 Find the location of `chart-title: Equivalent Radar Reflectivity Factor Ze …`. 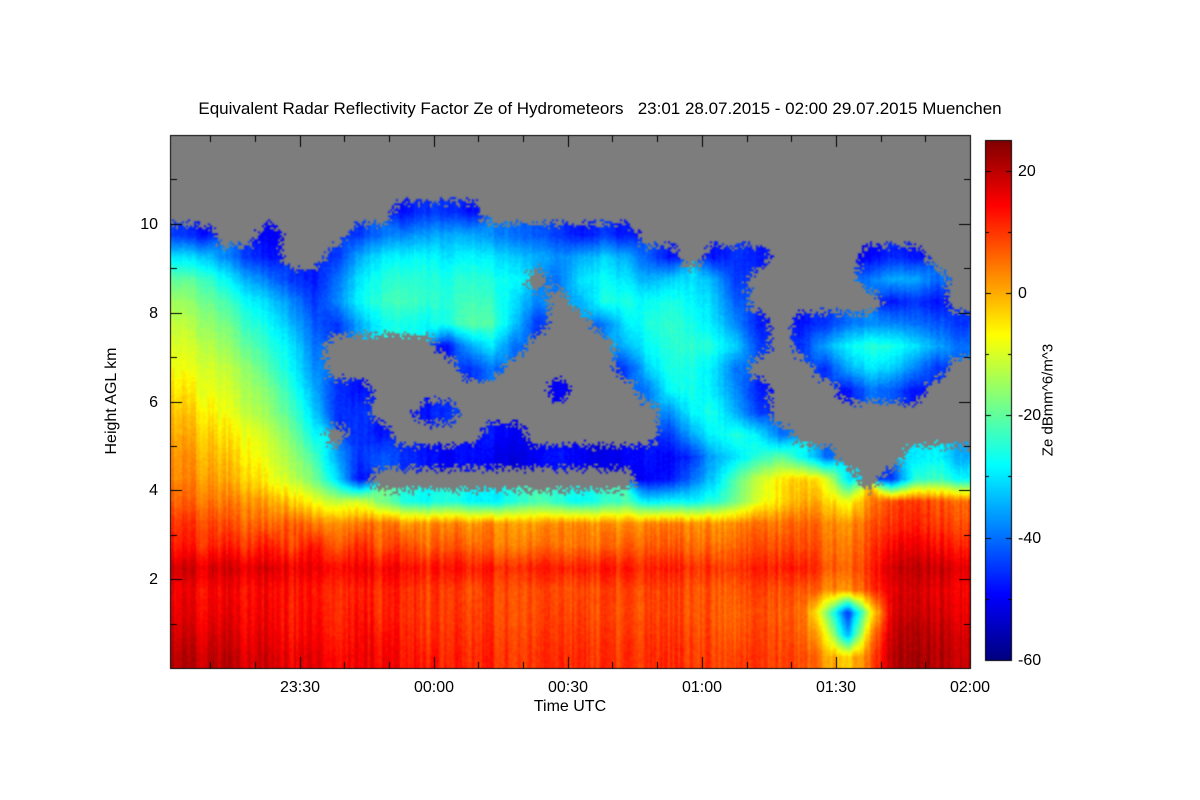

chart-title: Equivalent Radar Reflectivity Factor Ze … is located at coordinates (600, 108).